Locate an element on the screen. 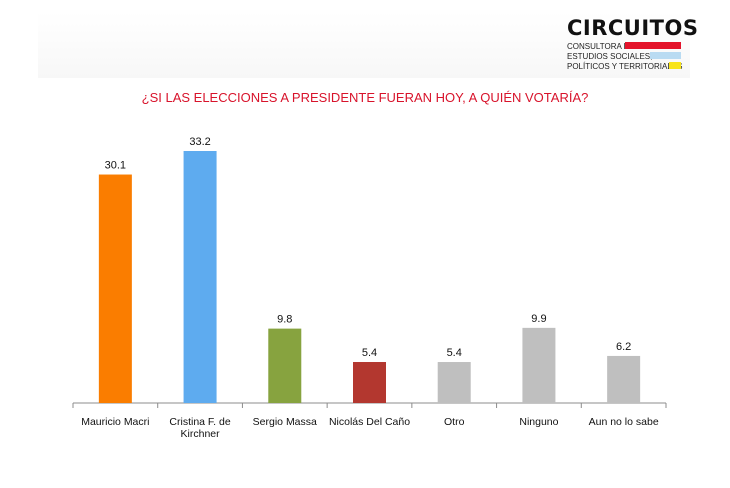 The width and height of the screenshot is (730, 488). logo-blue-bar is located at coordinates (665, 55).